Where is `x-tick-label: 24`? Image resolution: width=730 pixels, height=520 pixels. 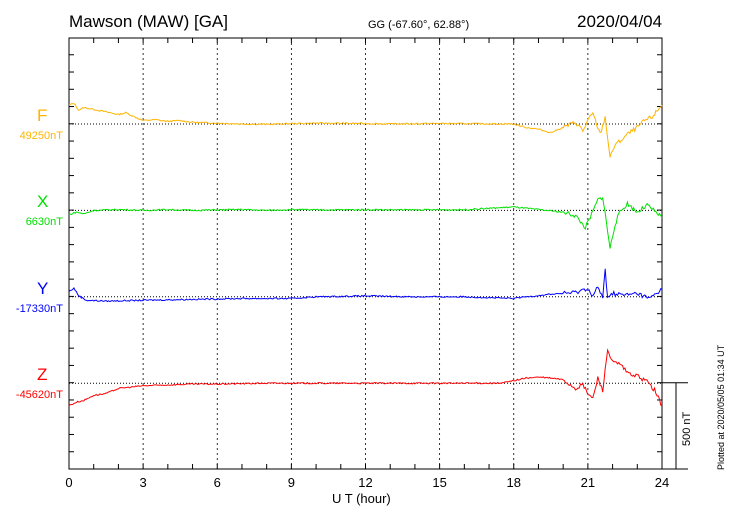 x-tick-label: 24 is located at coordinates (662, 482).